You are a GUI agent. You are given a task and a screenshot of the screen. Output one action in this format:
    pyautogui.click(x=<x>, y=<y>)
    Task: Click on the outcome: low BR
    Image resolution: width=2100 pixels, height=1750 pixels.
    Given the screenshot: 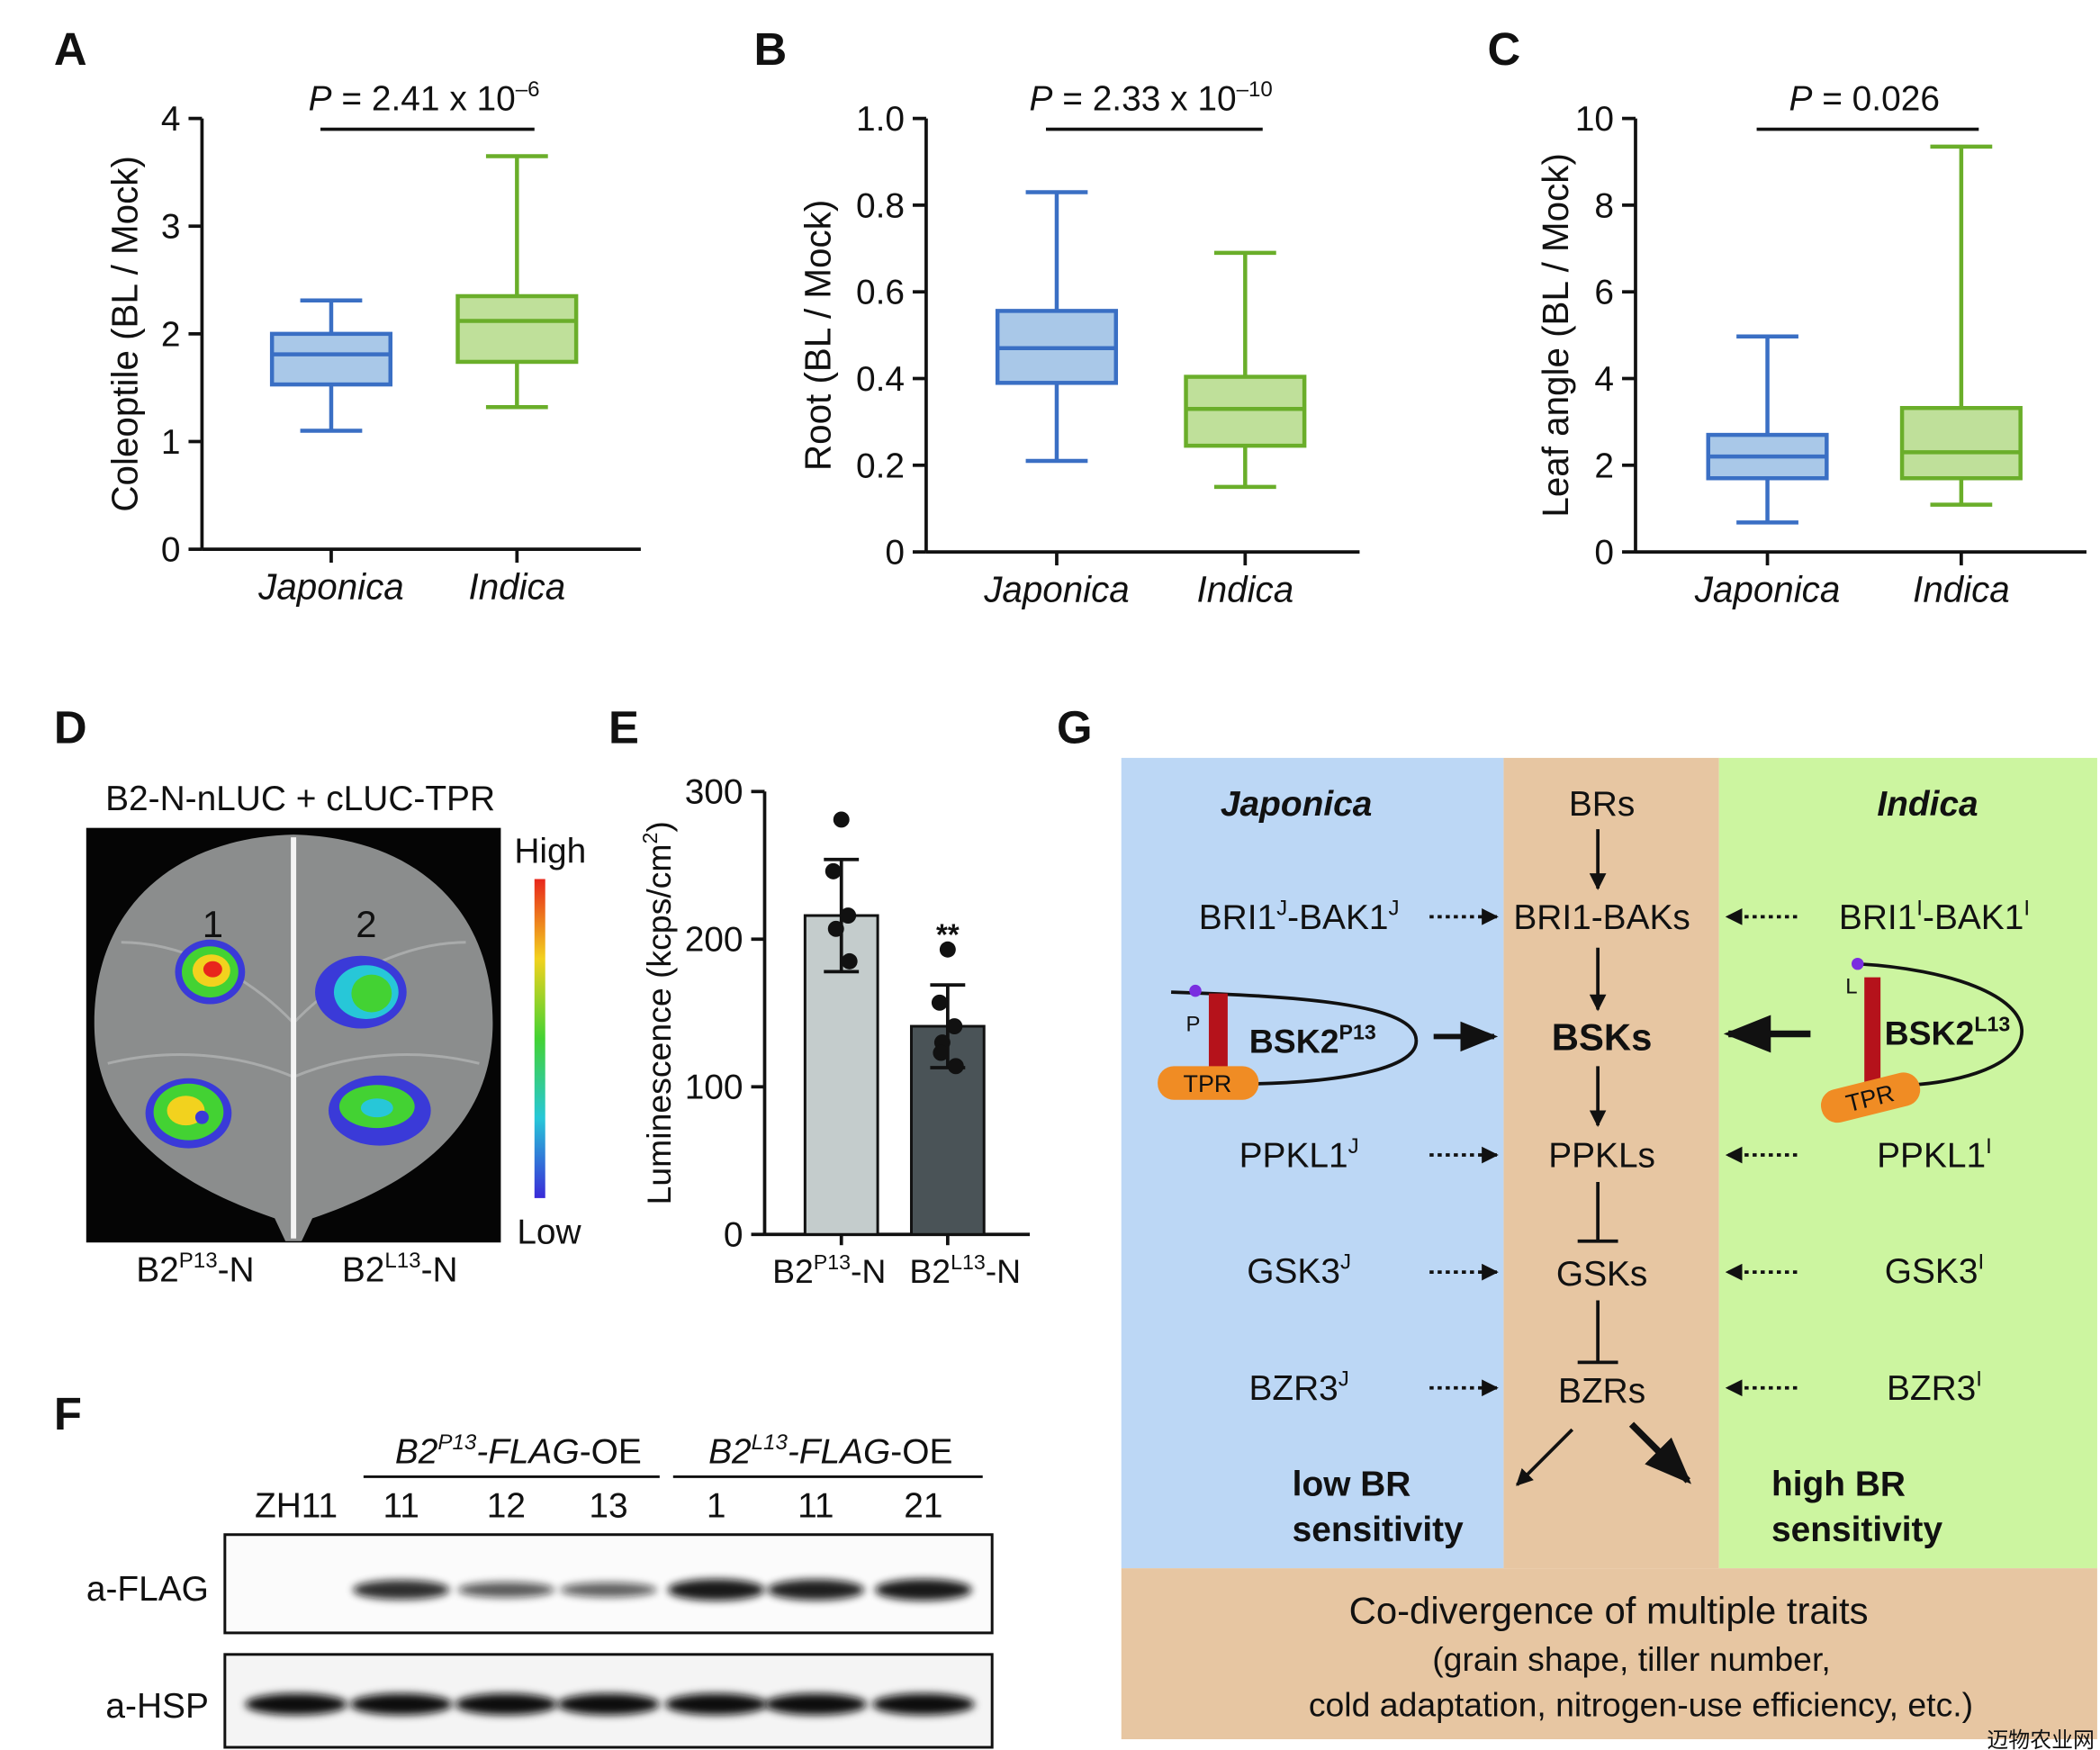 What is the action you would take?
    pyautogui.click(x=1352, y=1484)
    